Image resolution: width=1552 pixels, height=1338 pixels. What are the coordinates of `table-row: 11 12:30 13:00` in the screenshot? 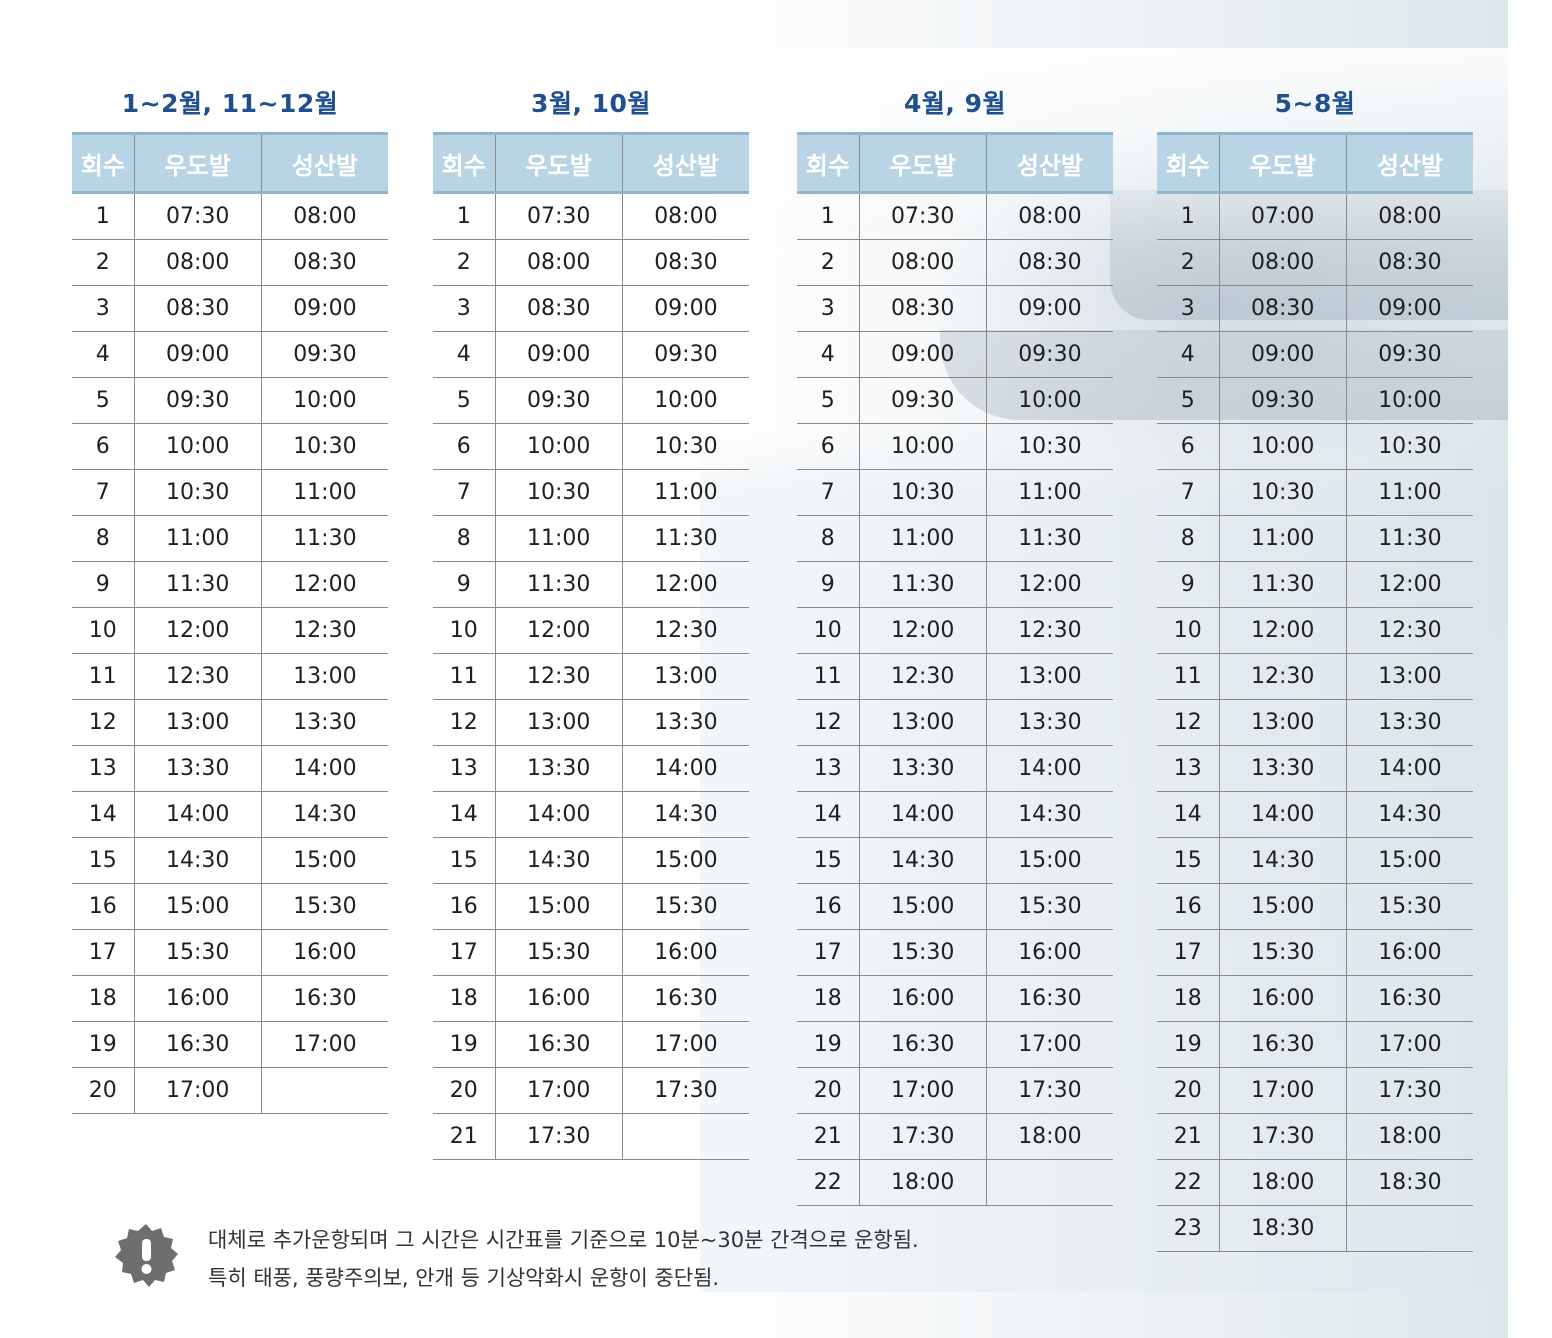 It's located at (1315, 676).